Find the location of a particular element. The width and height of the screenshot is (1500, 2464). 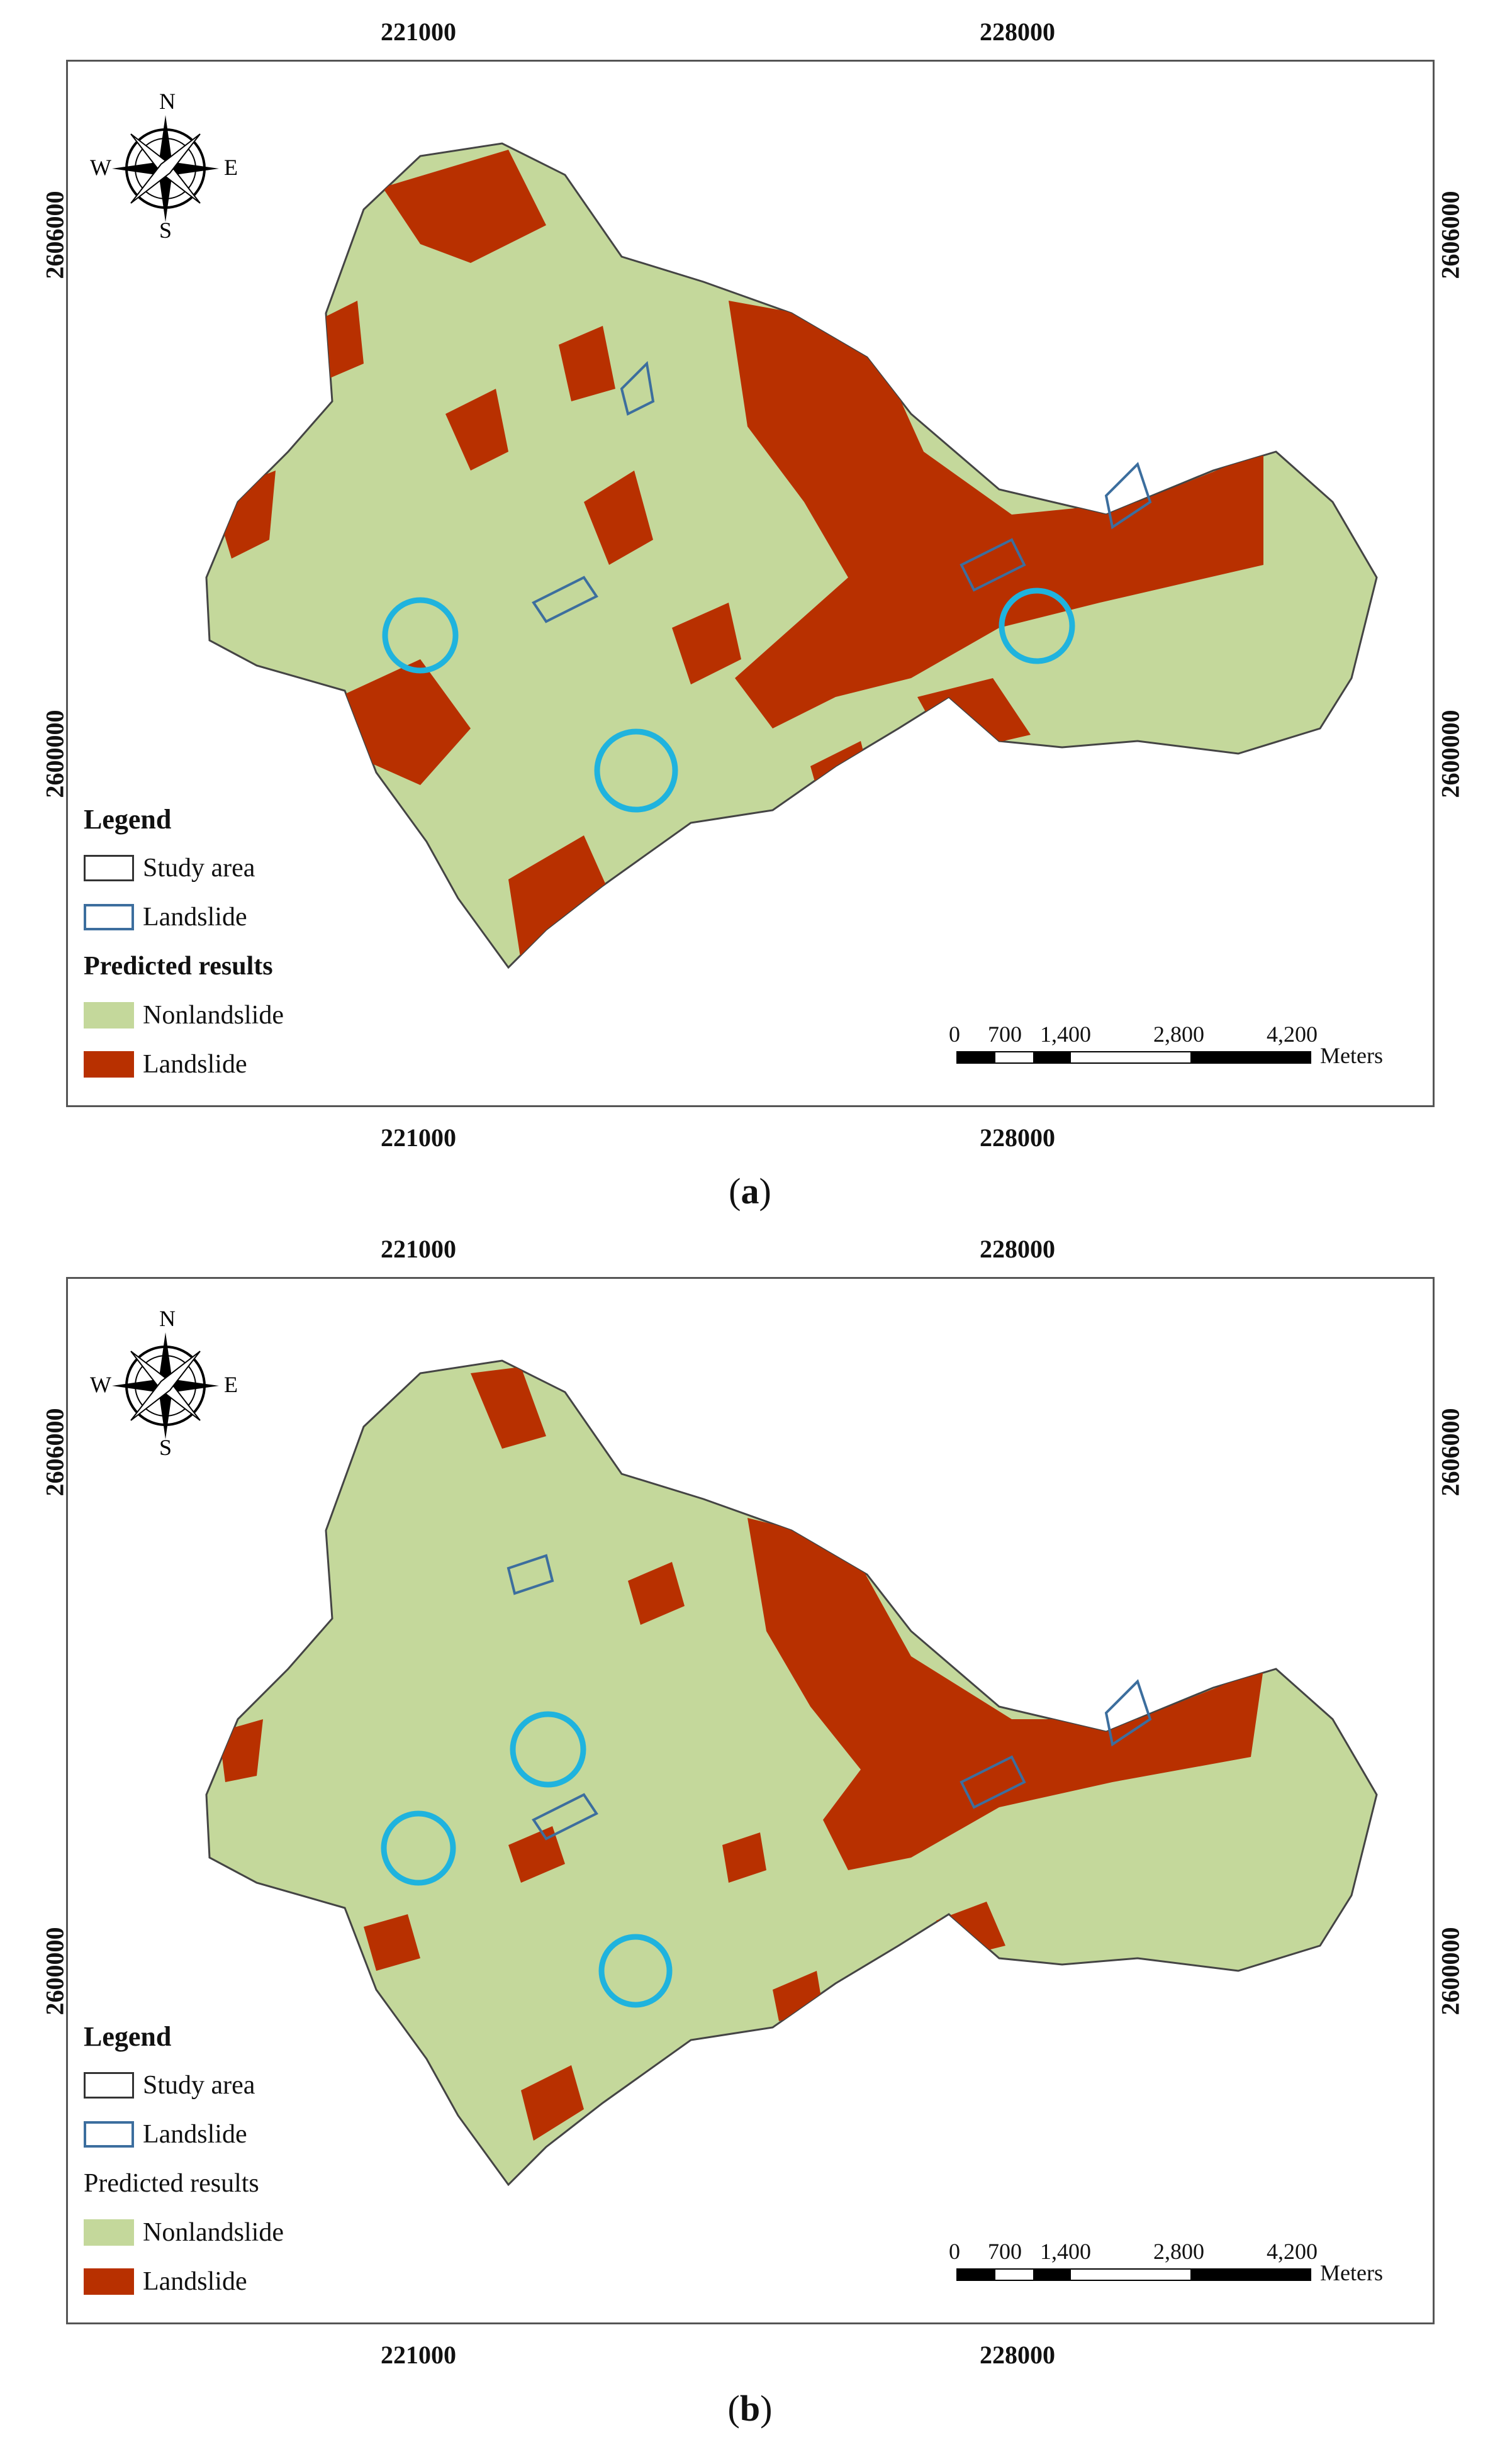

caption-a: (a) is located at coordinates (750, 1192).